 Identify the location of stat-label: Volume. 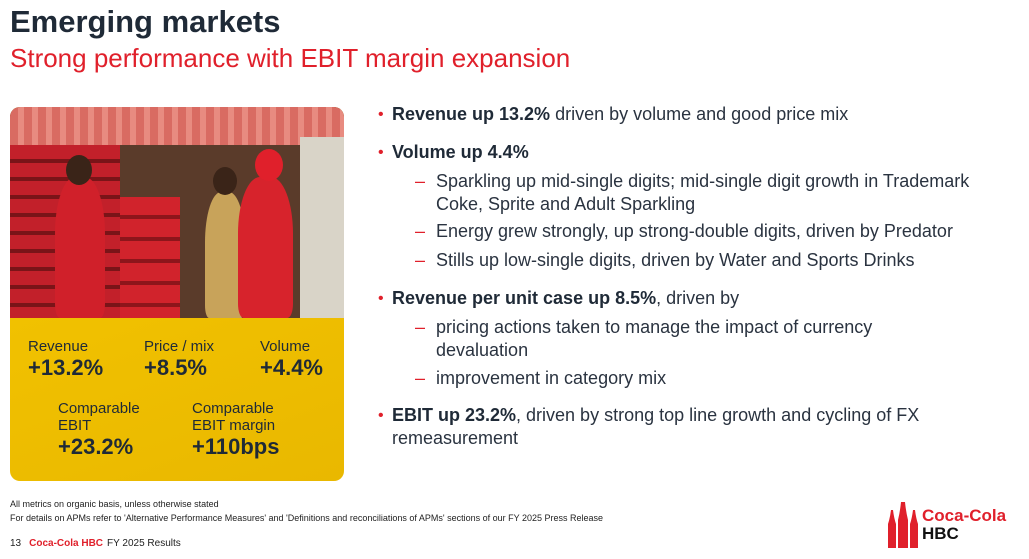
(285, 346).